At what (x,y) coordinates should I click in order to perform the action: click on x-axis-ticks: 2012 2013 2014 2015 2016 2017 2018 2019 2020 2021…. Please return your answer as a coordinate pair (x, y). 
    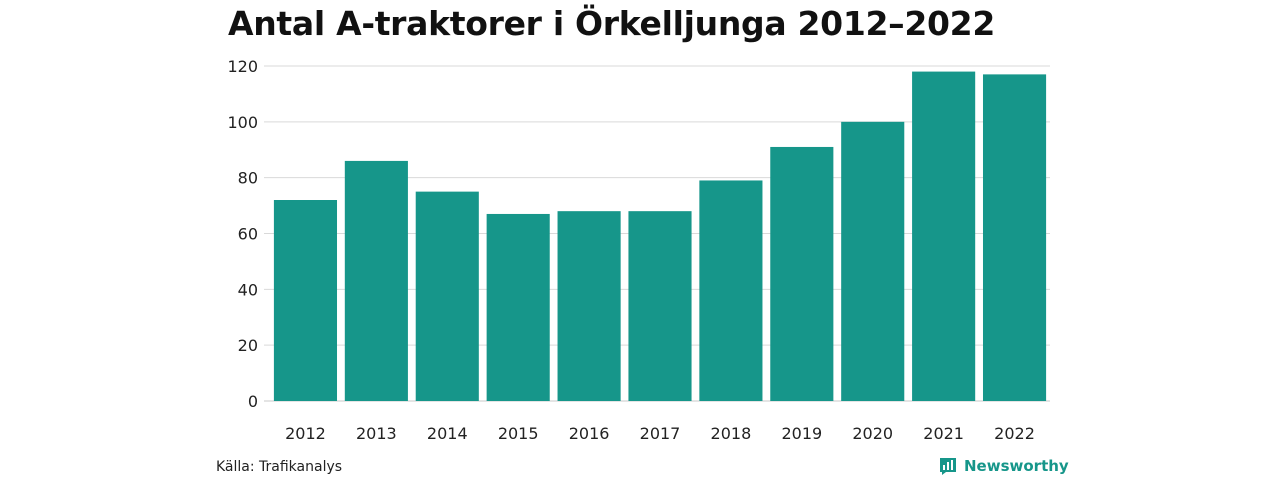
    Looking at the image, I should click on (660, 433).